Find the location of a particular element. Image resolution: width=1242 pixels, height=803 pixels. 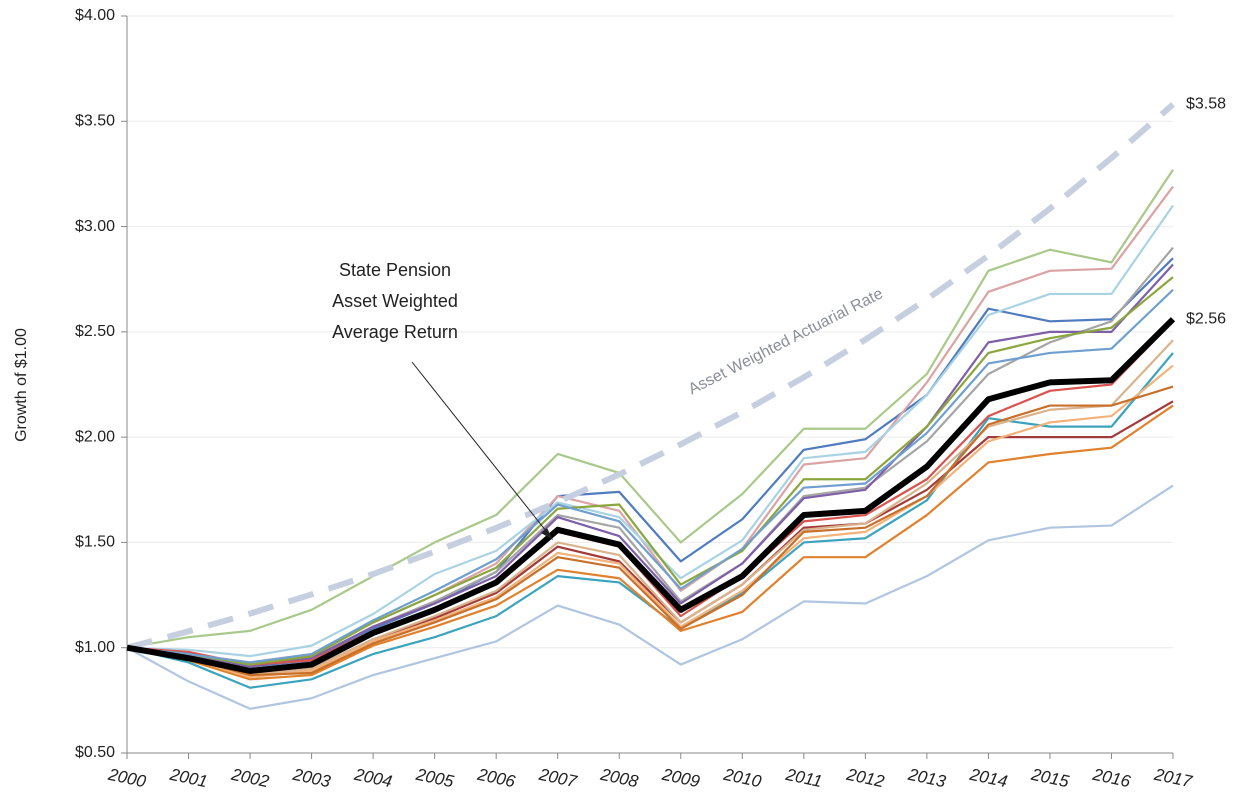

annotation: Asset Weighted is located at coordinates (395, 301).